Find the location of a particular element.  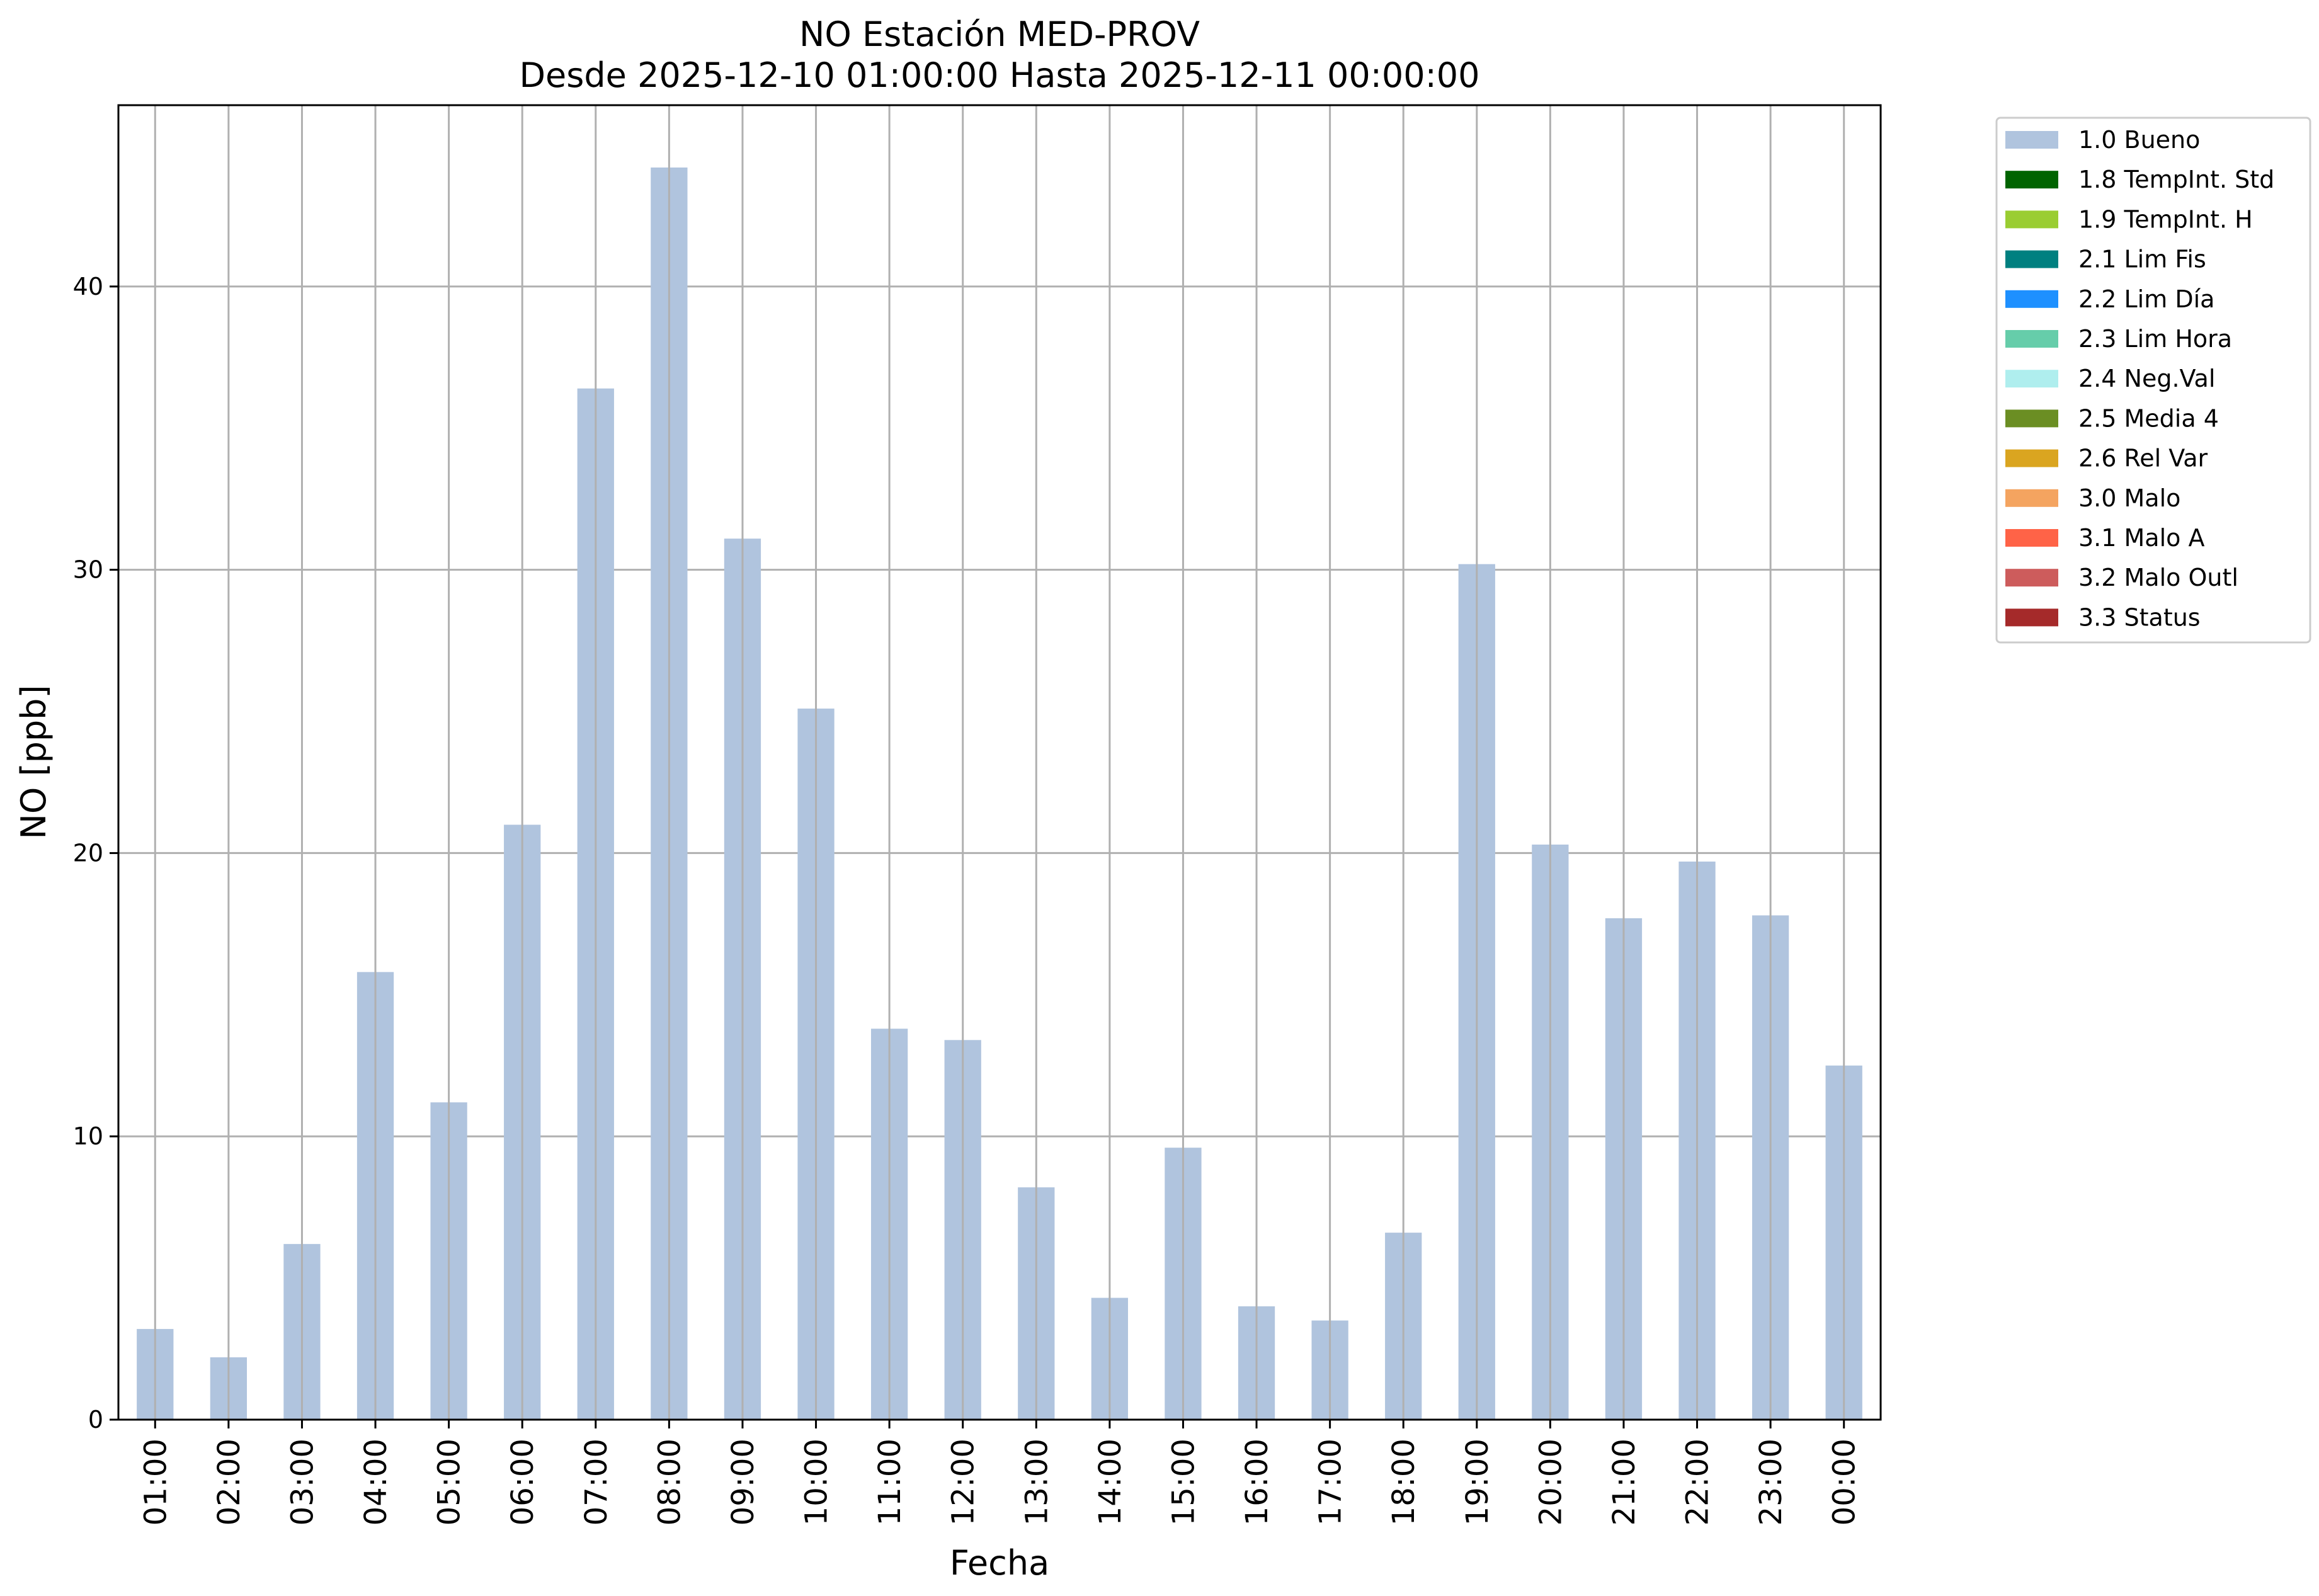

x-tick-label: 08:00 is located at coordinates (669, 1482).